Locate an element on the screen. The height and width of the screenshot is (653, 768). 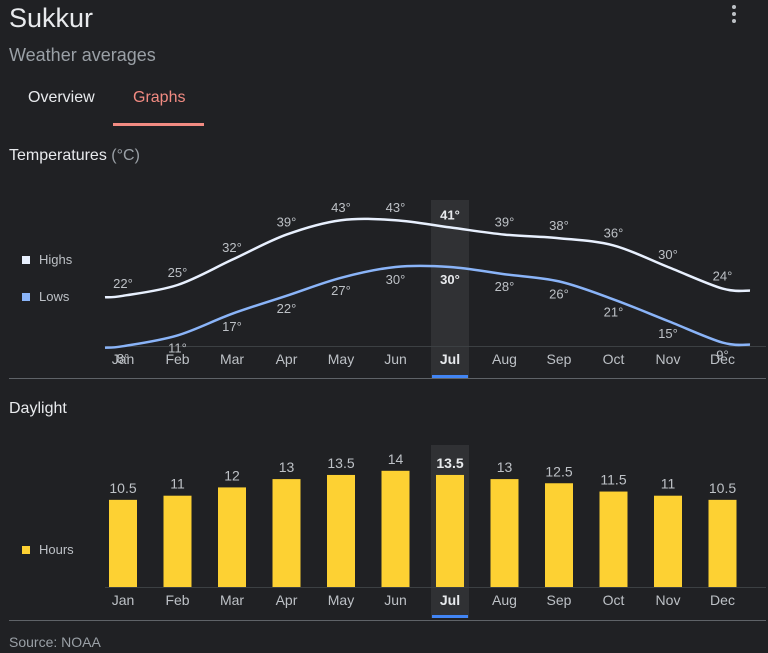
footer-divider is located at coordinates (387, 620).